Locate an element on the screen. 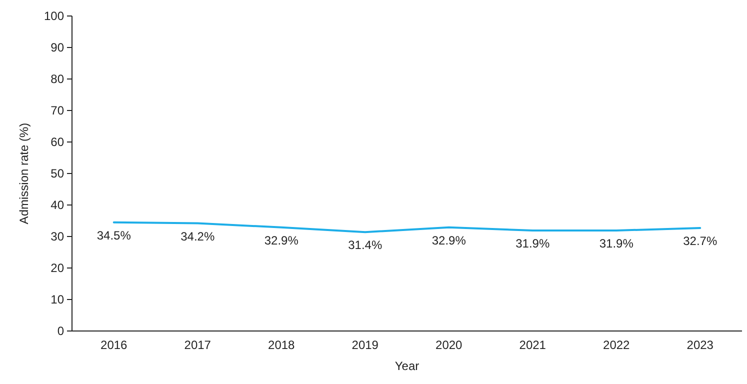 The height and width of the screenshot is (384, 747). data-label: 32.7% is located at coordinates (700, 241).